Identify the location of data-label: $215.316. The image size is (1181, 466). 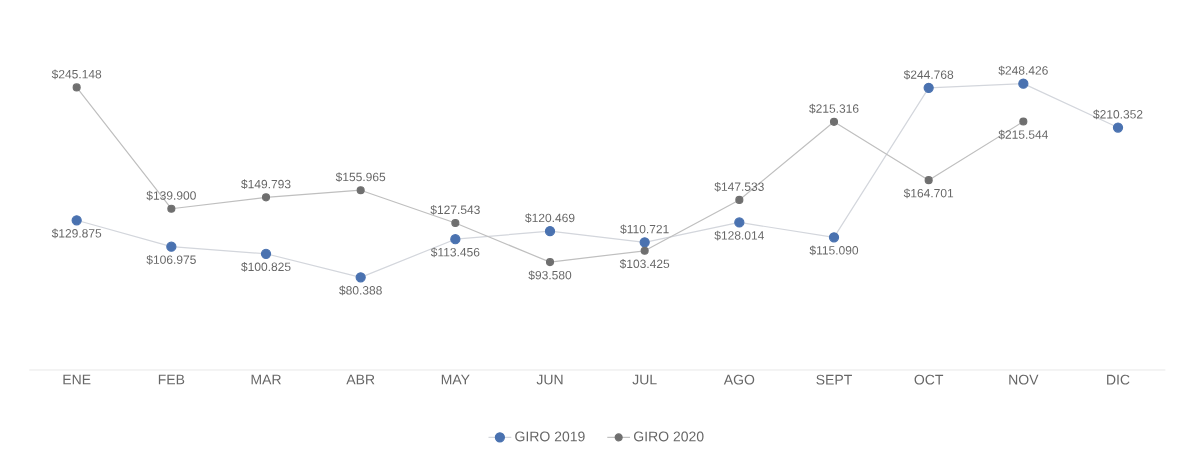
(834, 108).